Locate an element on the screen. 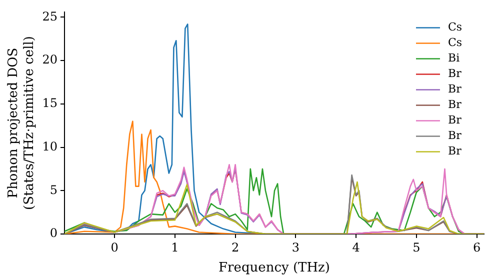 This screenshot has width=500, height=280. y-tick-label: 10 is located at coordinates (50, 146).